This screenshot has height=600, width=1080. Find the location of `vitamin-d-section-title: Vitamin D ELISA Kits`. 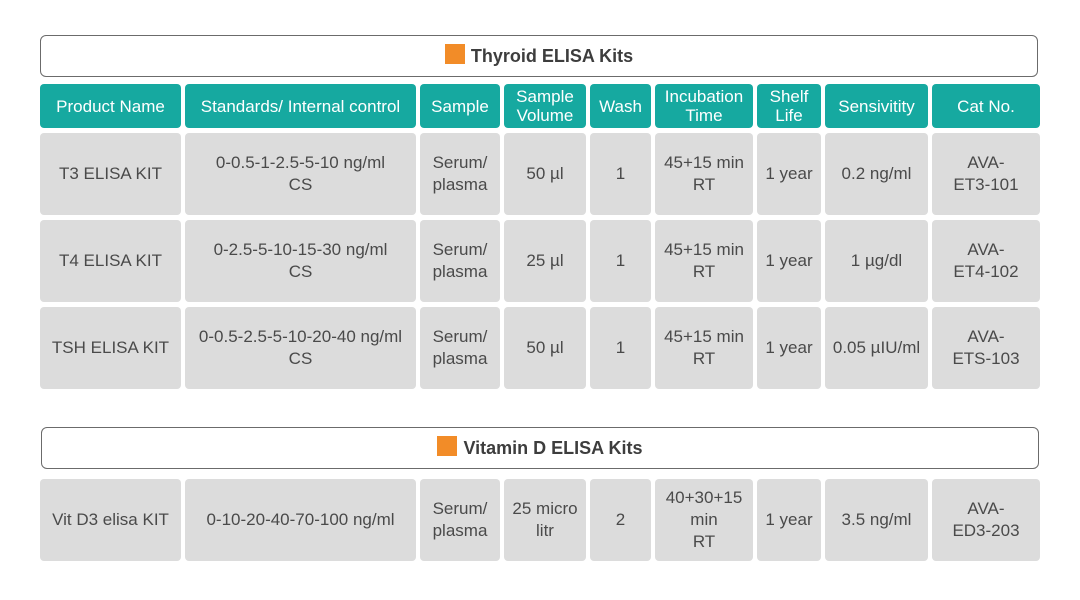

vitamin-d-section-title: Vitamin D ELISA Kits is located at coordinates (553, 447).